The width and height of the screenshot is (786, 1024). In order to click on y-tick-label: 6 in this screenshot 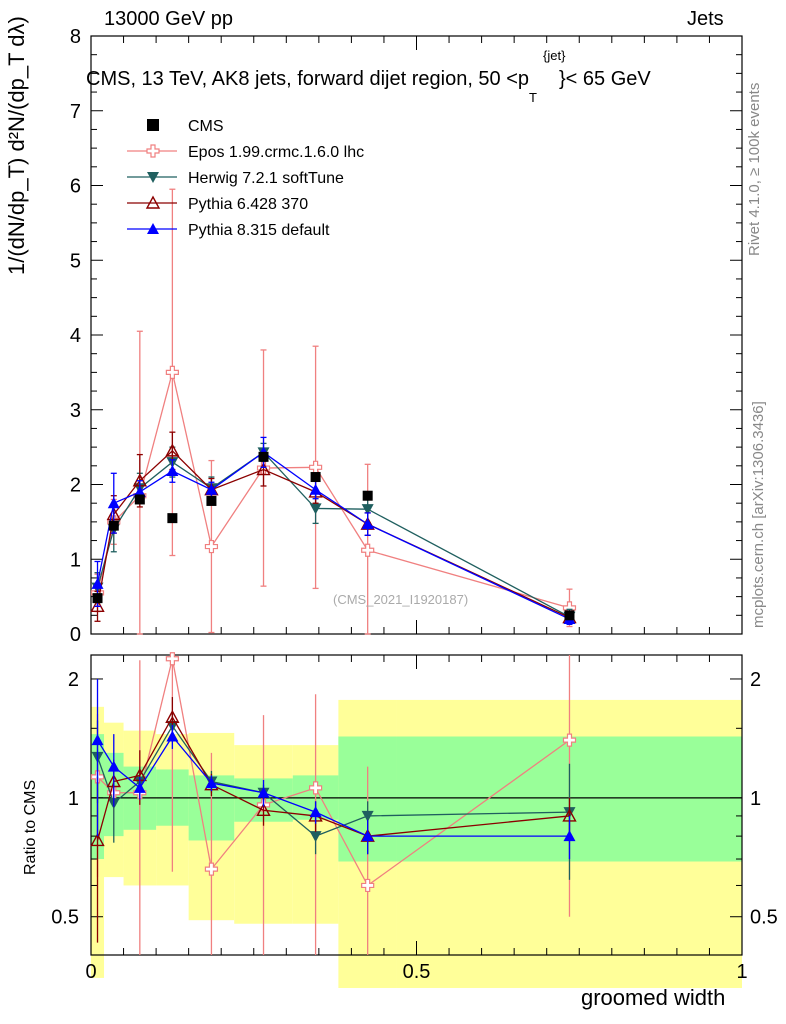, I will do `click(75, 187)`.